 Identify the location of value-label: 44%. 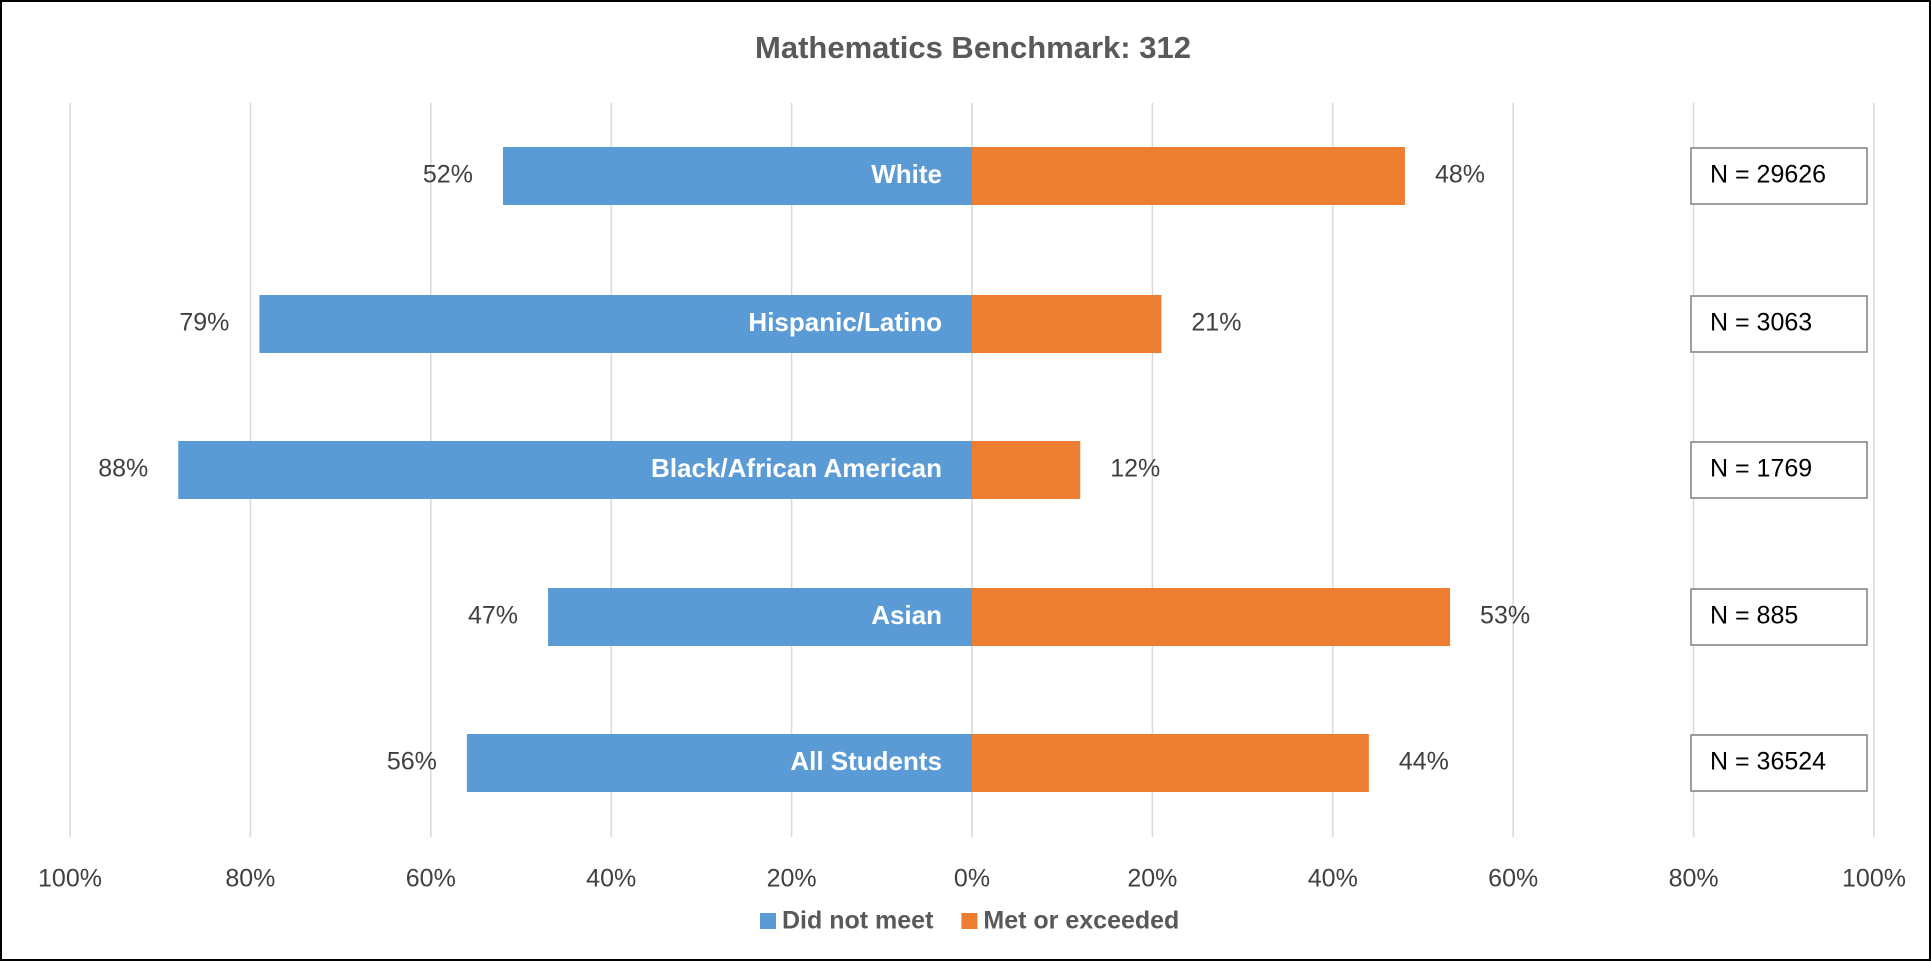
(1424, 762).